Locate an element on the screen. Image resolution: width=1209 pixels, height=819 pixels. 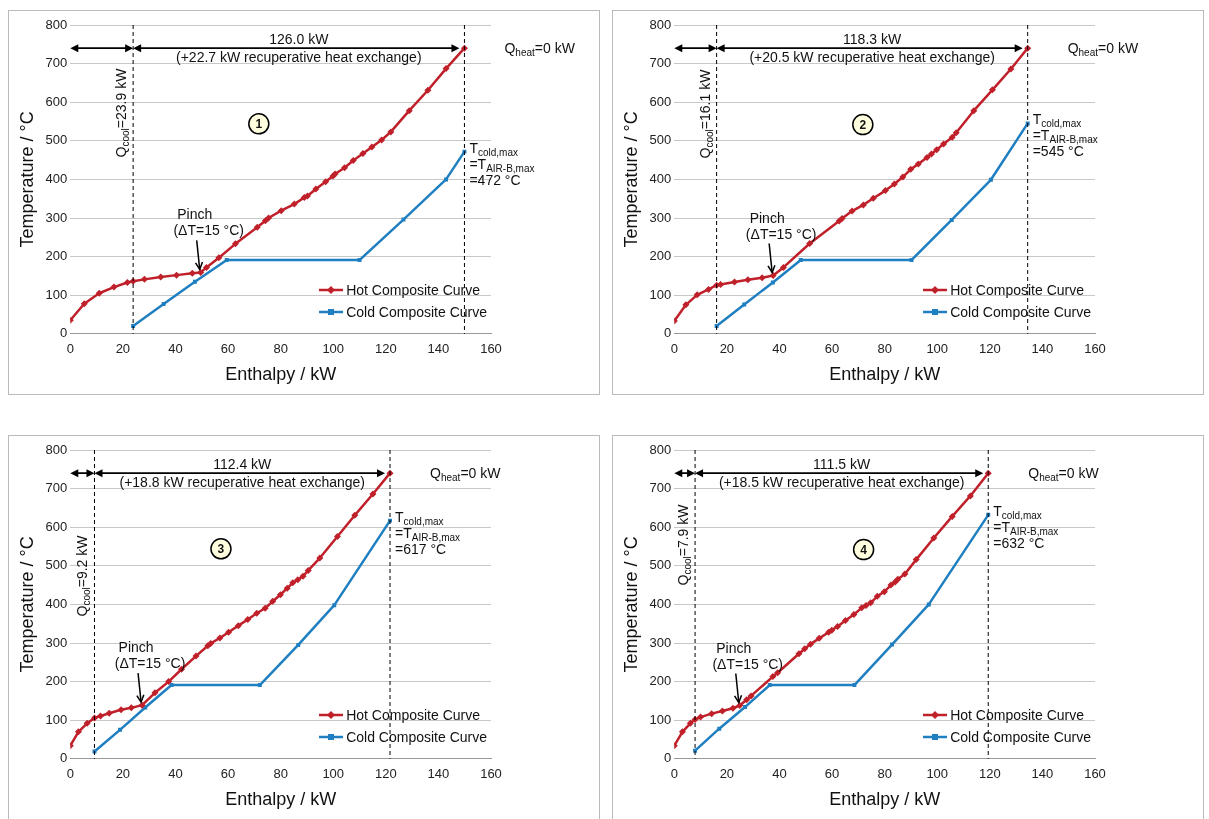
x-tick-label: 140 is located at coordinates (1042, 774).